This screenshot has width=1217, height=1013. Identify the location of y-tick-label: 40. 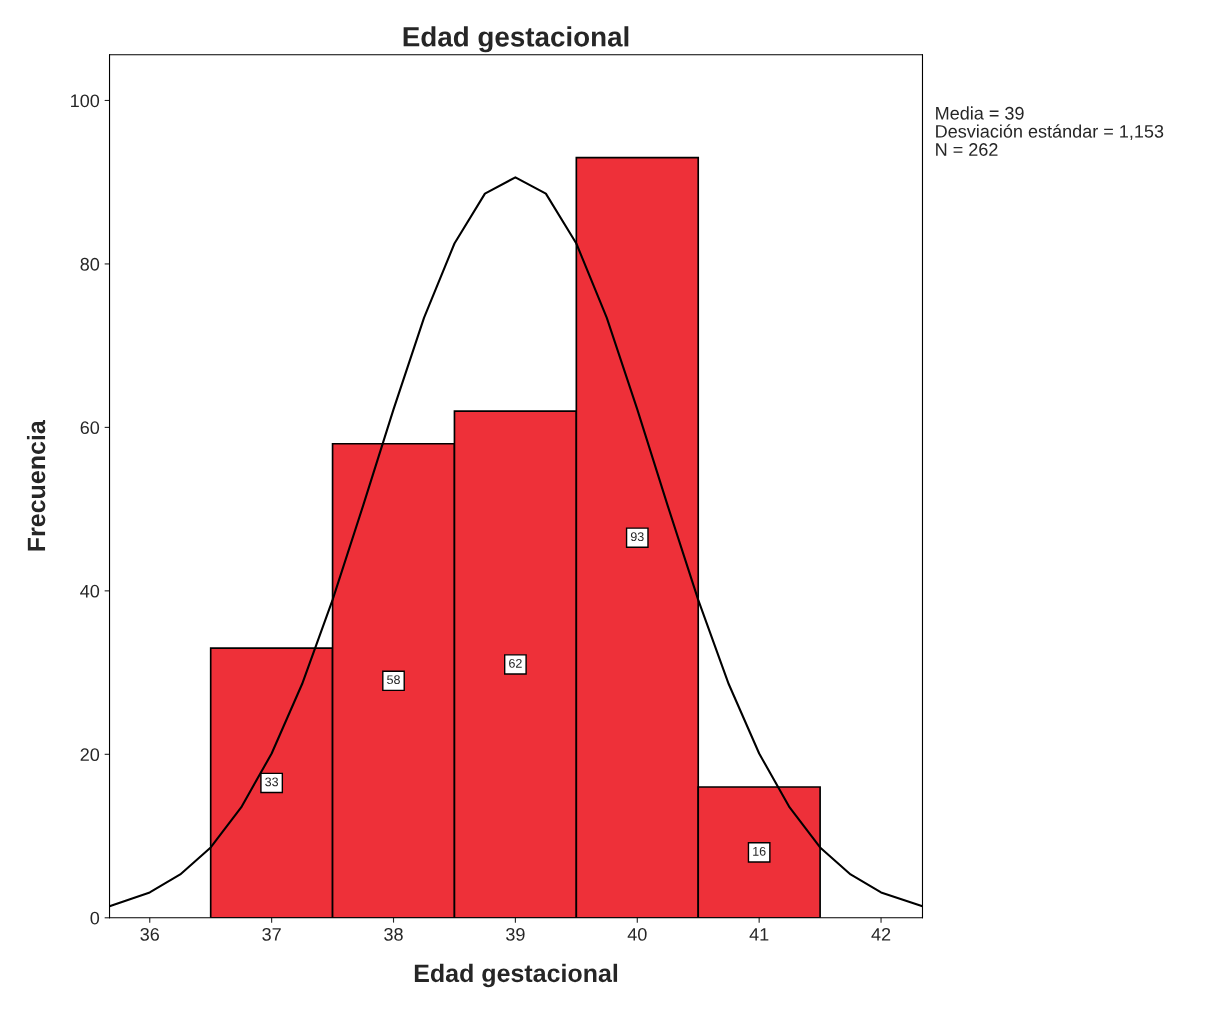
(90, 591).